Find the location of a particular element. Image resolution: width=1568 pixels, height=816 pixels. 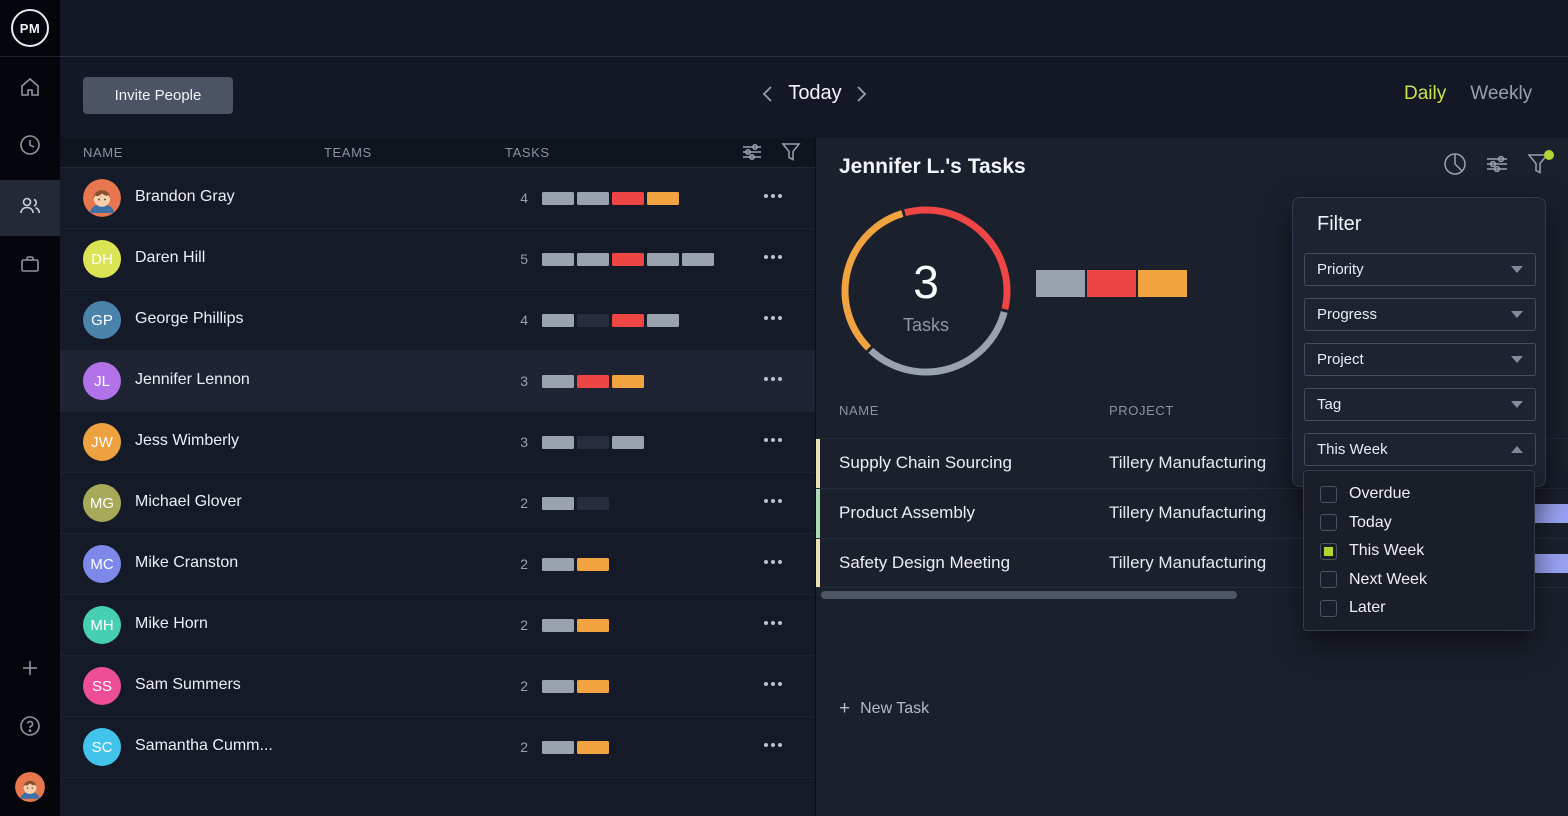

filter-dropdown-priority: Priority is located at coordinates (1420, 269).